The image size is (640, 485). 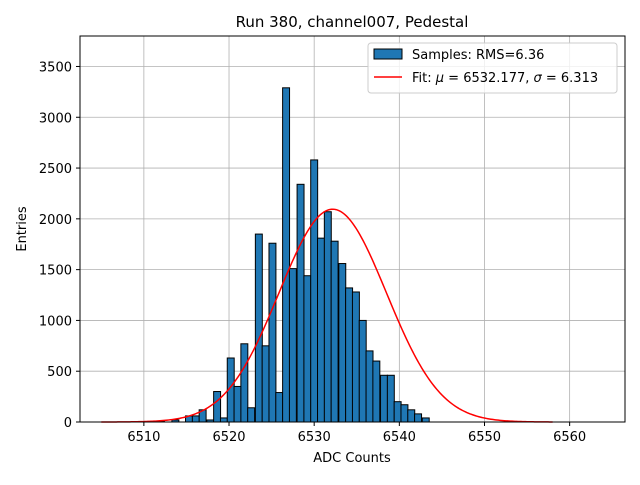 I want to click on y-tick-label: 2500, so click(x=55, y=169).